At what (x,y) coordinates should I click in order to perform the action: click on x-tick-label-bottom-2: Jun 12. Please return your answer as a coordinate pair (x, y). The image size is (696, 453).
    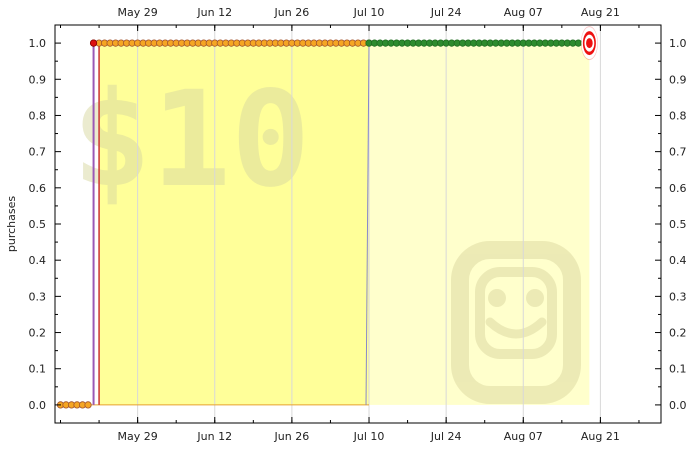
    Looking at the image, I should click on (214, 436).